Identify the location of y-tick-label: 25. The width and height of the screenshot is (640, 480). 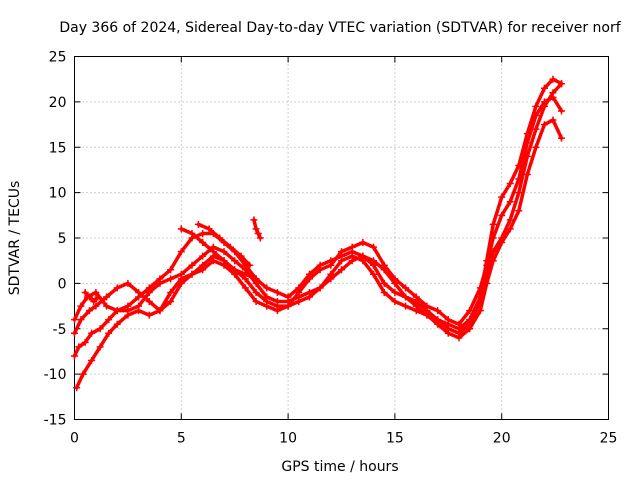
(58, 58).